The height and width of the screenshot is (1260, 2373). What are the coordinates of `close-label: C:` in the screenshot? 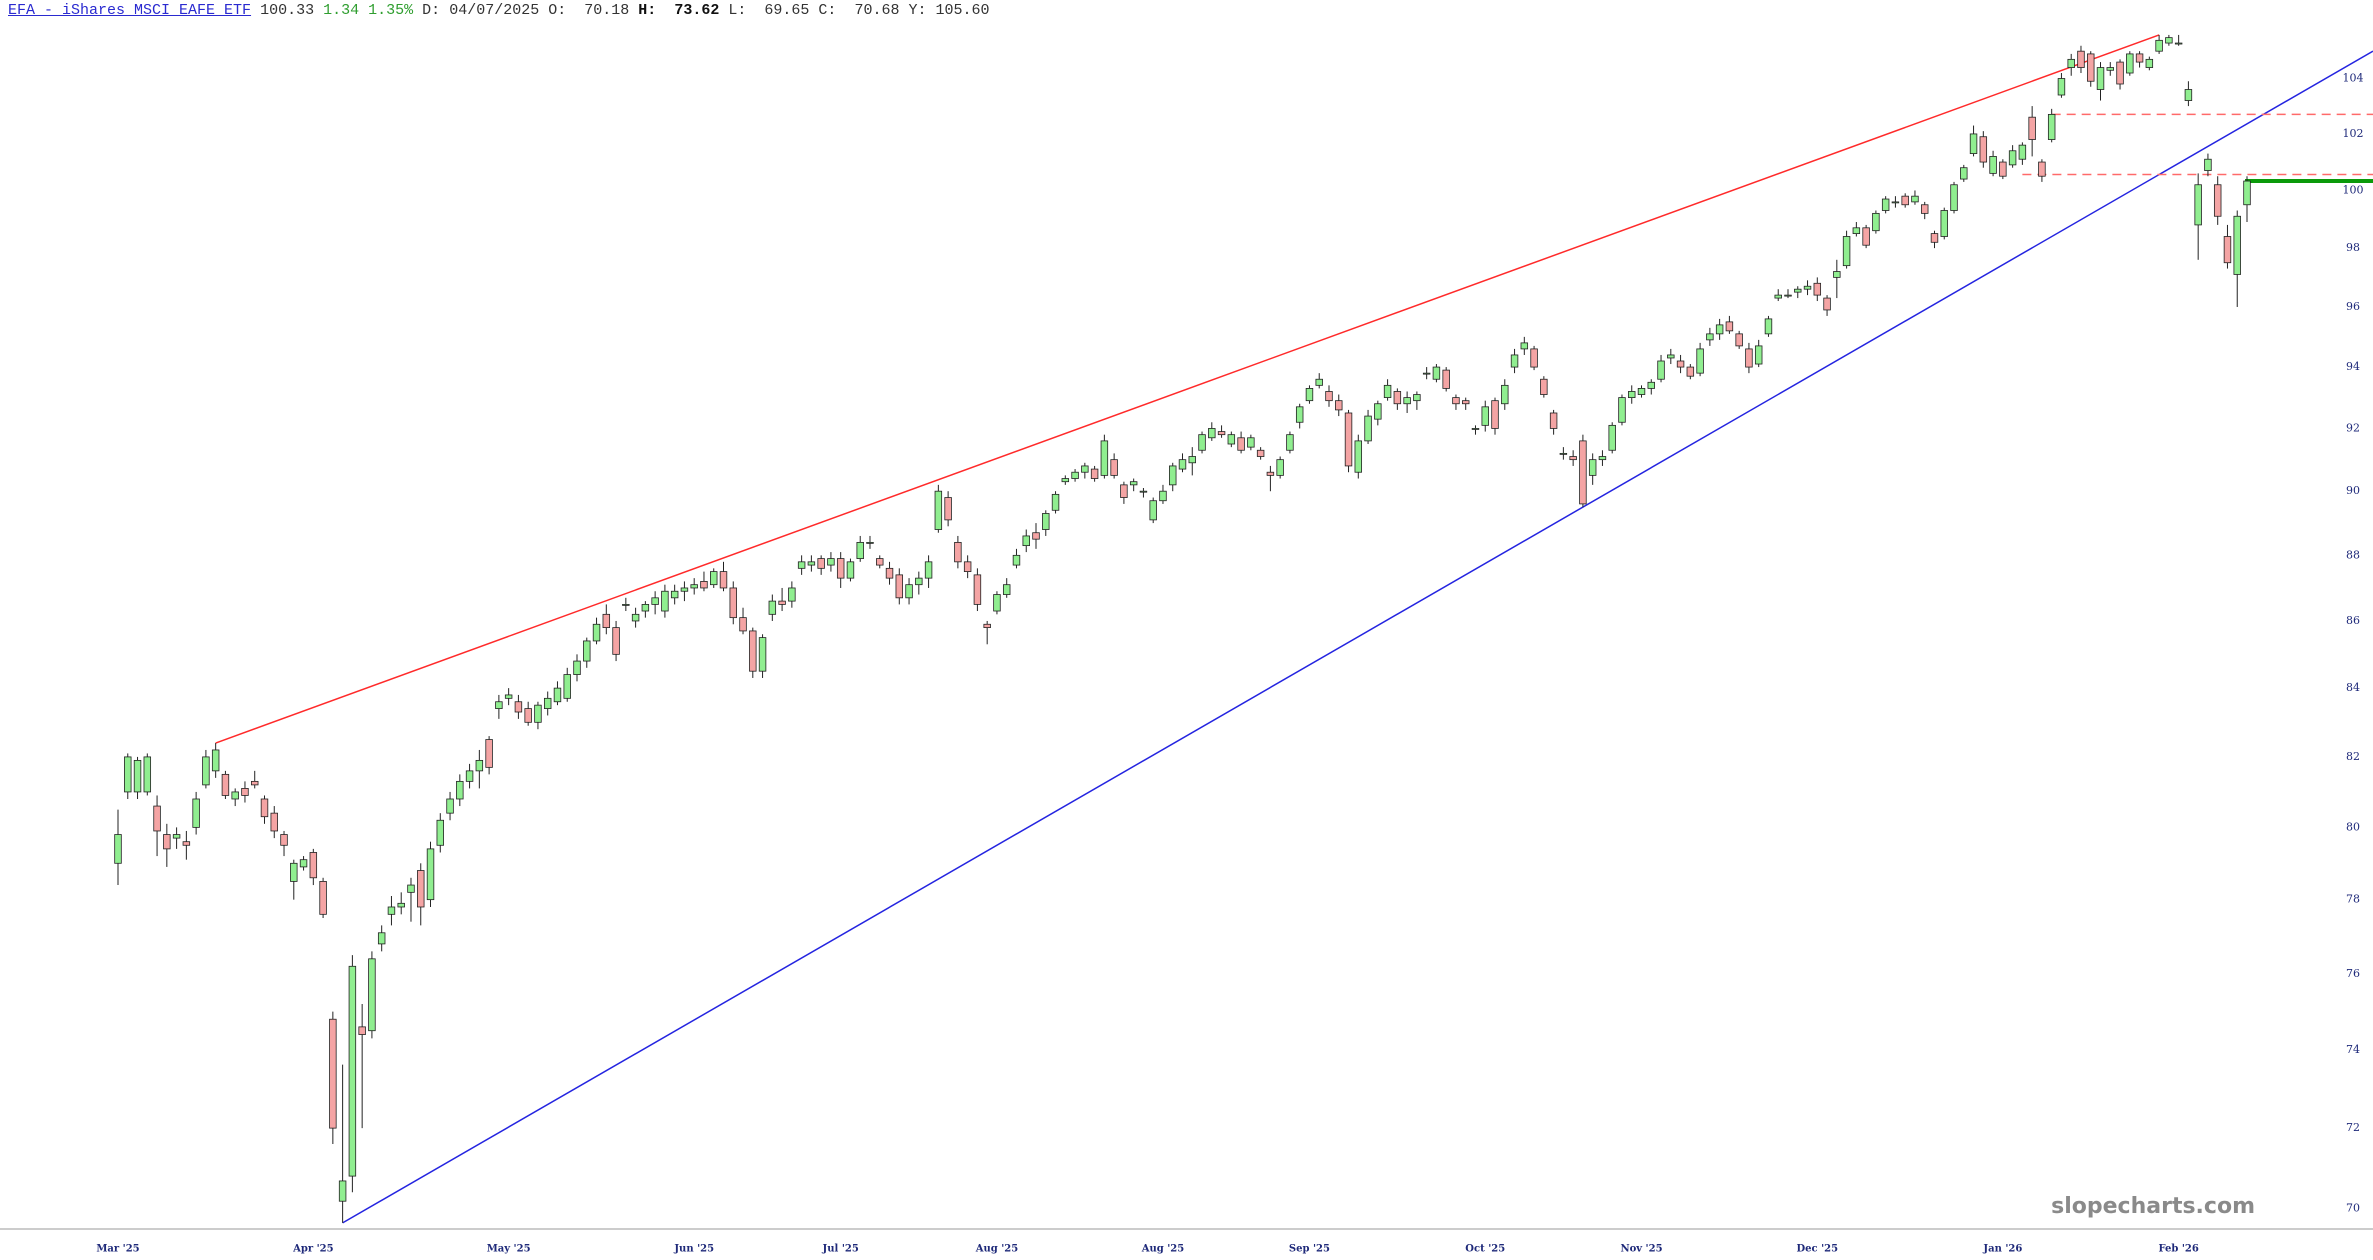 It's located at (827, 10).